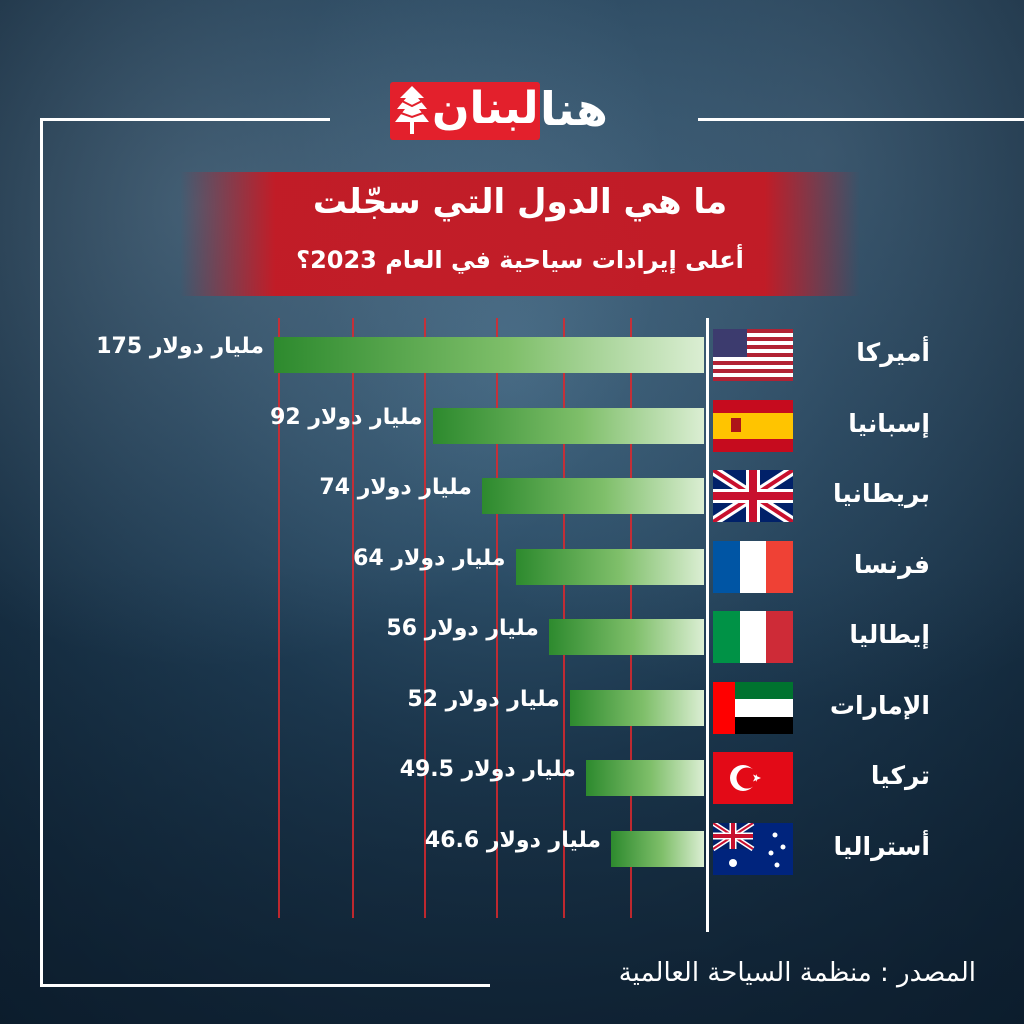  I want to click on value-label: 92 مليار دولار, so click(346, 417).